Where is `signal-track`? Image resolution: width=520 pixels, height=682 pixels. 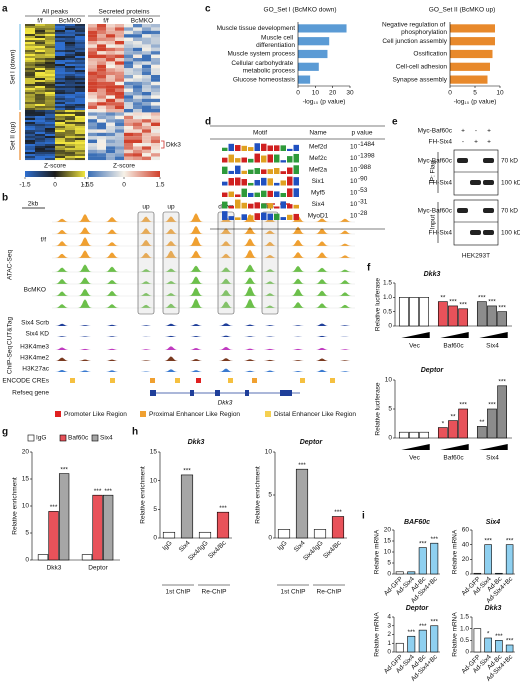 signal-track is located at coordinates (203, 324).